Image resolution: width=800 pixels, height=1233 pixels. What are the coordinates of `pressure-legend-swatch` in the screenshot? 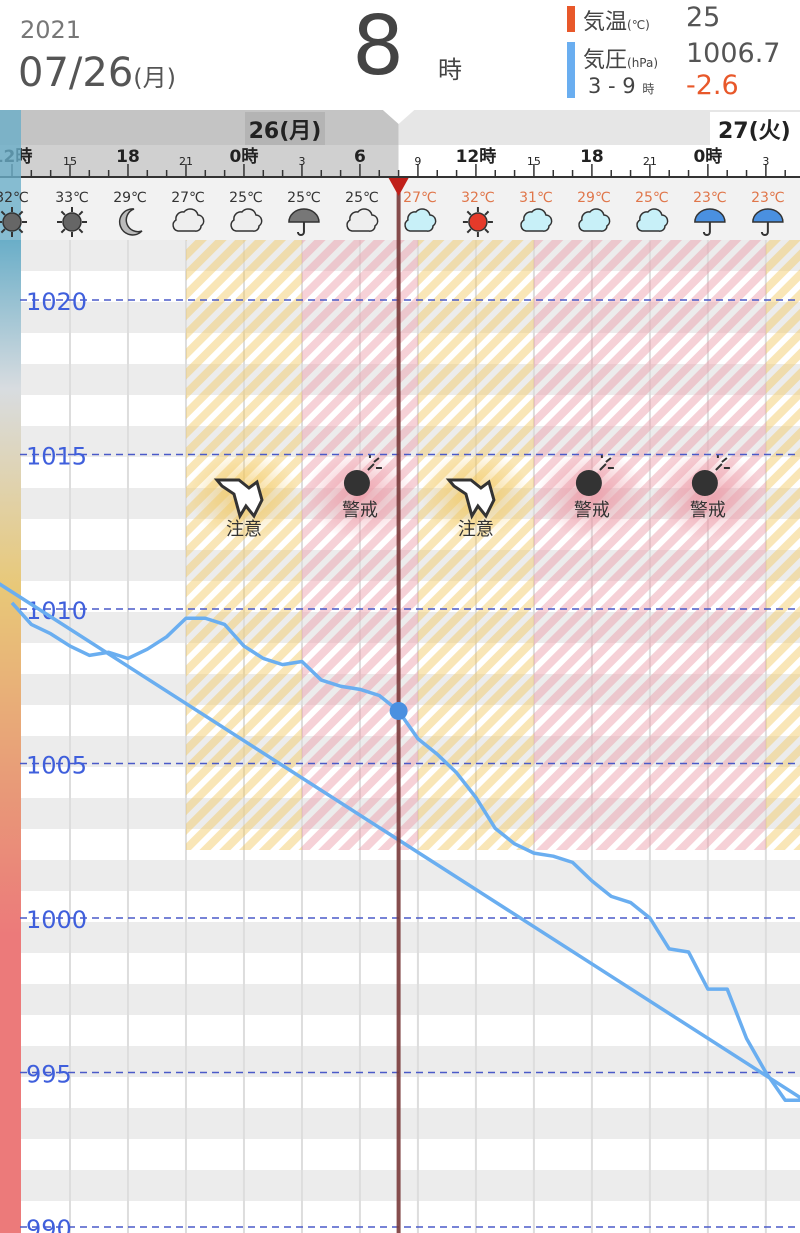 It's located at (571, 70).